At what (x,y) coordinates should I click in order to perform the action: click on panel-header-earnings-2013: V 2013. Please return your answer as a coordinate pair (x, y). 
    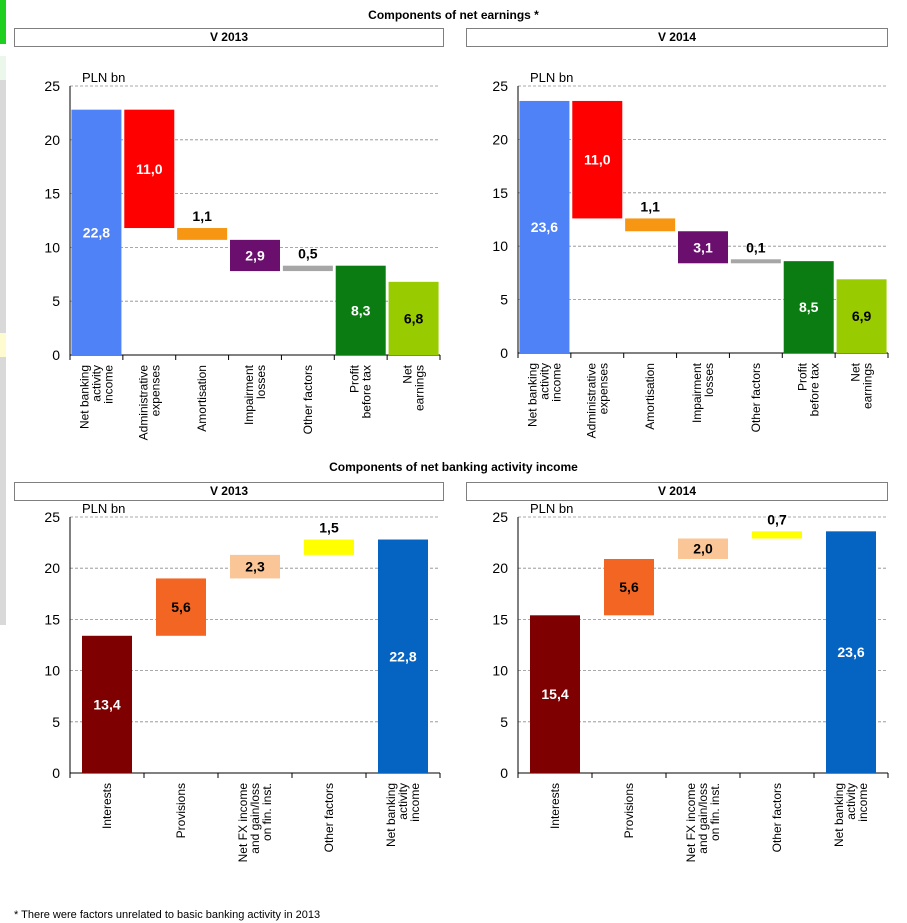
    Looking at the image, I should click on (229, 37).